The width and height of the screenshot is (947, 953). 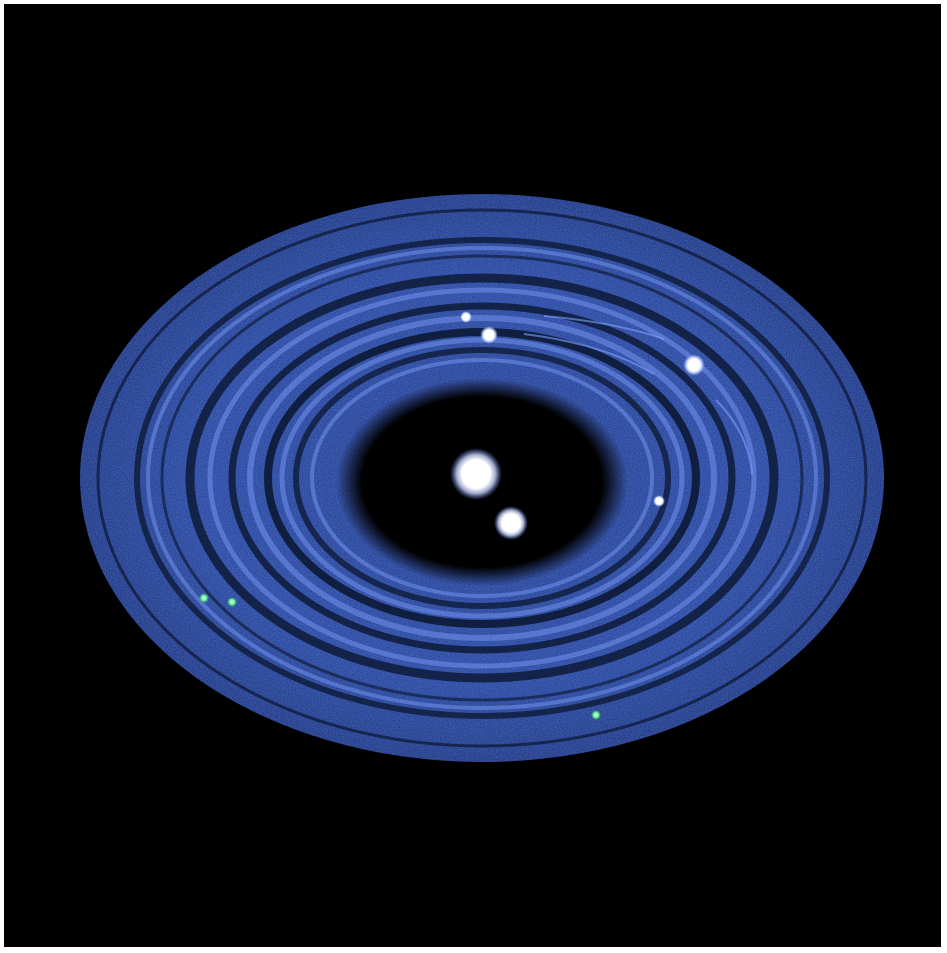 I want to click on central-star-primary, so click(x=476, y=474).